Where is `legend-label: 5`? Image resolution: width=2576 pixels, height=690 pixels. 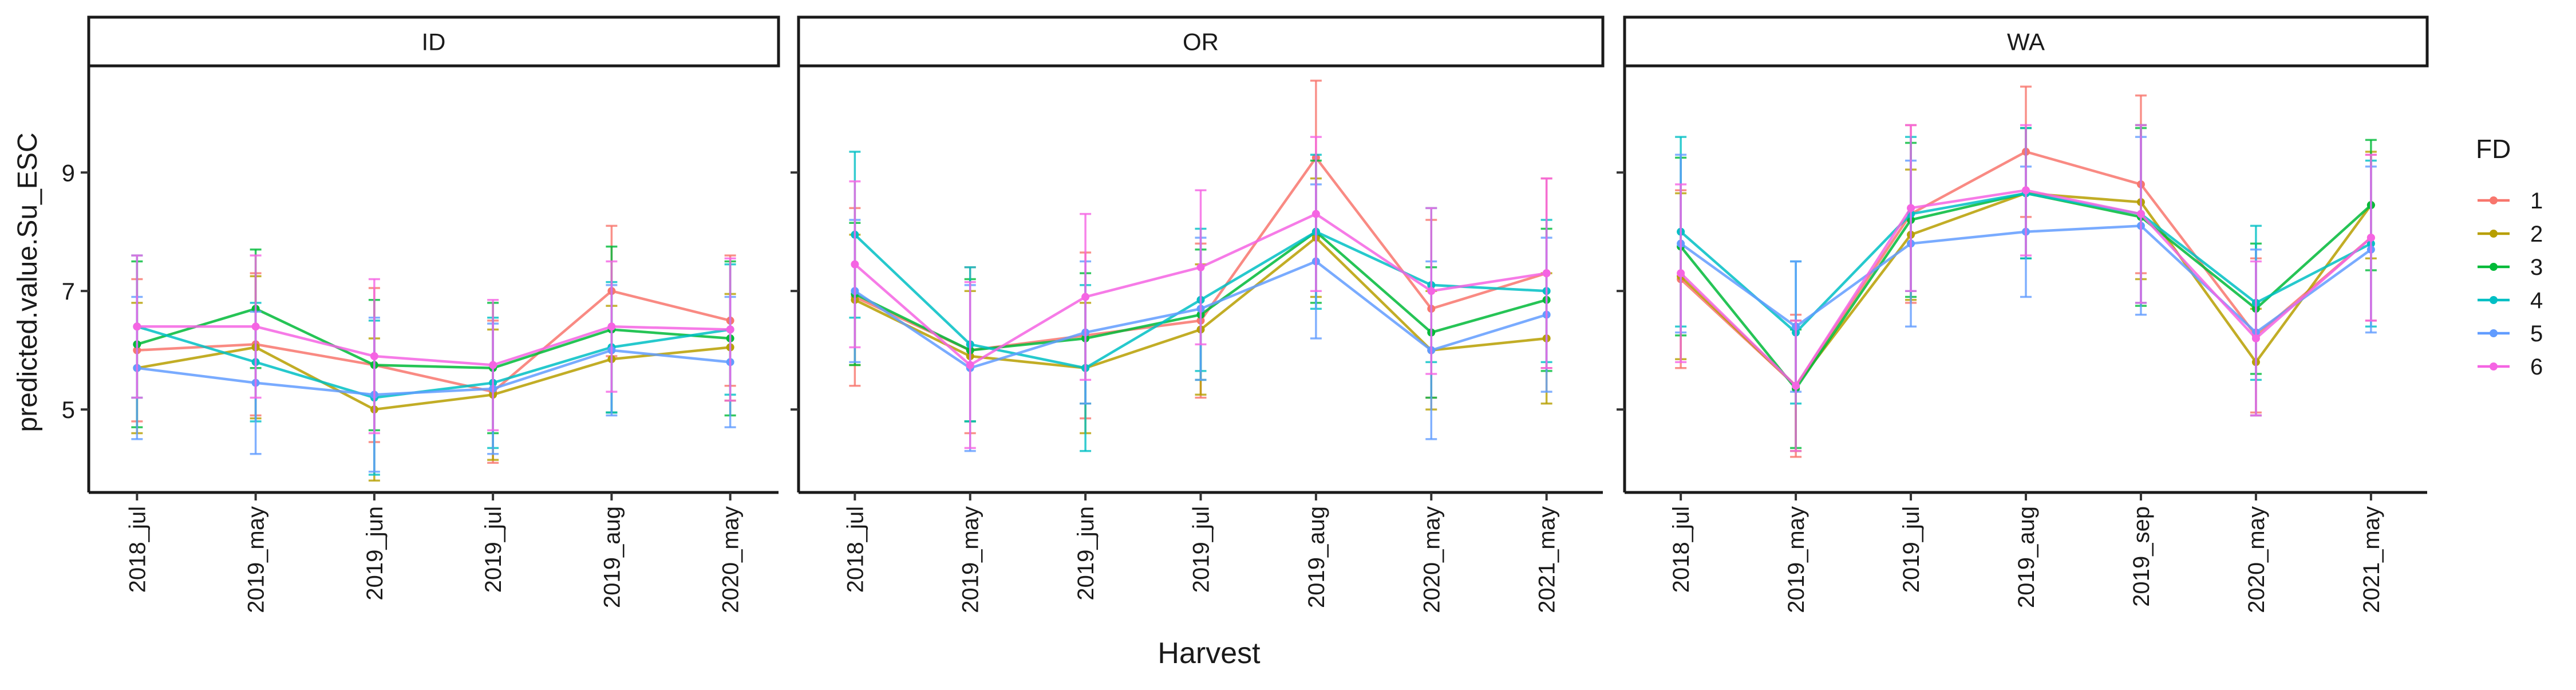
legend-label: 5 is located at coordinates (2536, 333).